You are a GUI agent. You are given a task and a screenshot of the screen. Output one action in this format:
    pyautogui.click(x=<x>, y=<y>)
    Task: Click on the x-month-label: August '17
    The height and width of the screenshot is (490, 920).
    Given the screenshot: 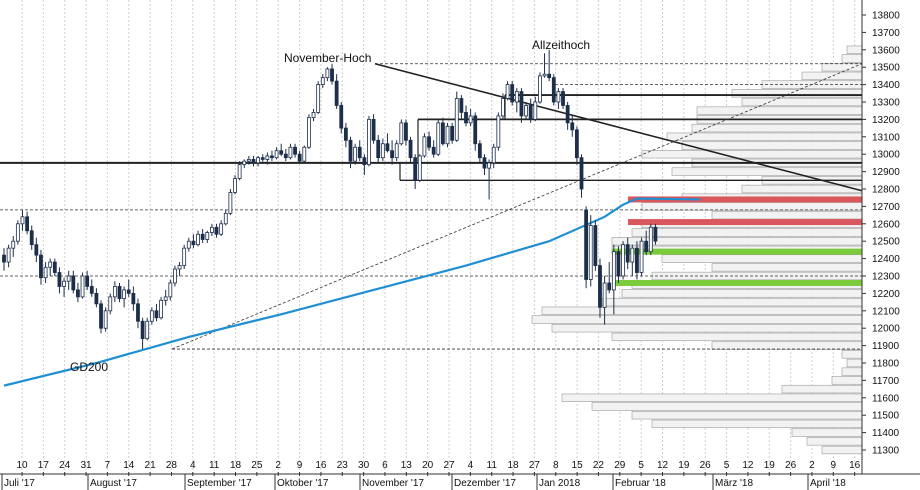 What is the action you would take?
    pyautogui.click(x=113, y=483)
    